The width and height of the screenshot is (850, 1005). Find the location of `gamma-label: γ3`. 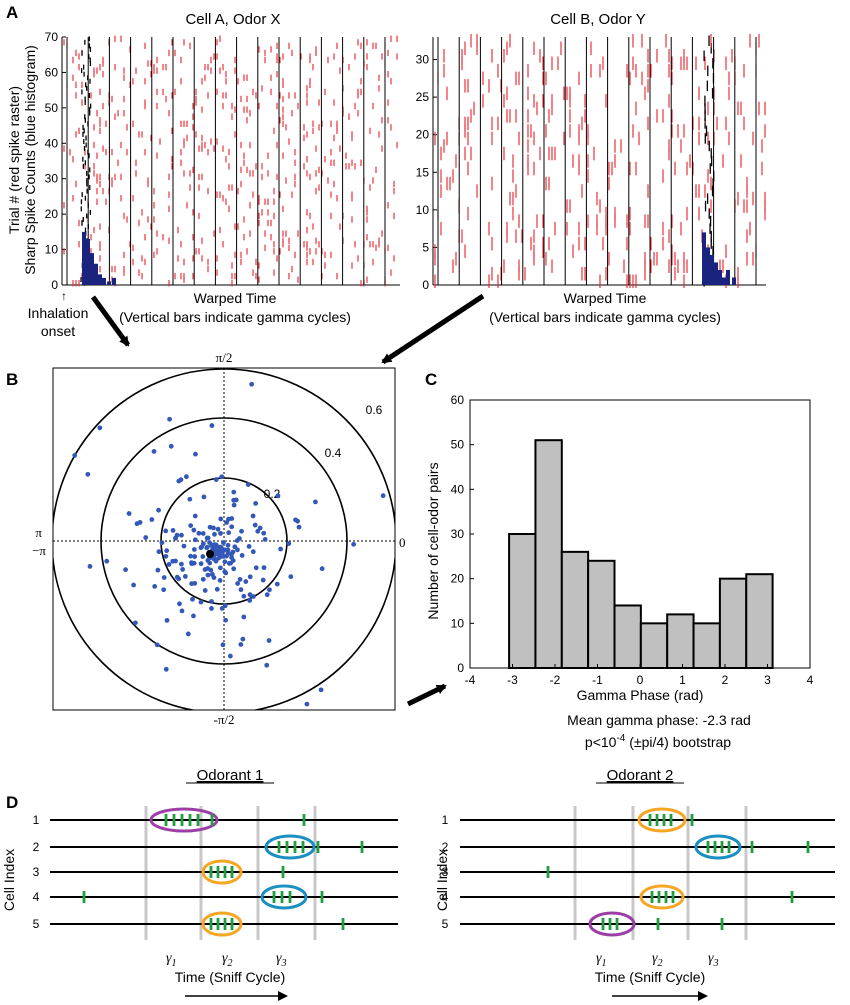

gamma-label: γ3 is located at coordinates (281, 960).